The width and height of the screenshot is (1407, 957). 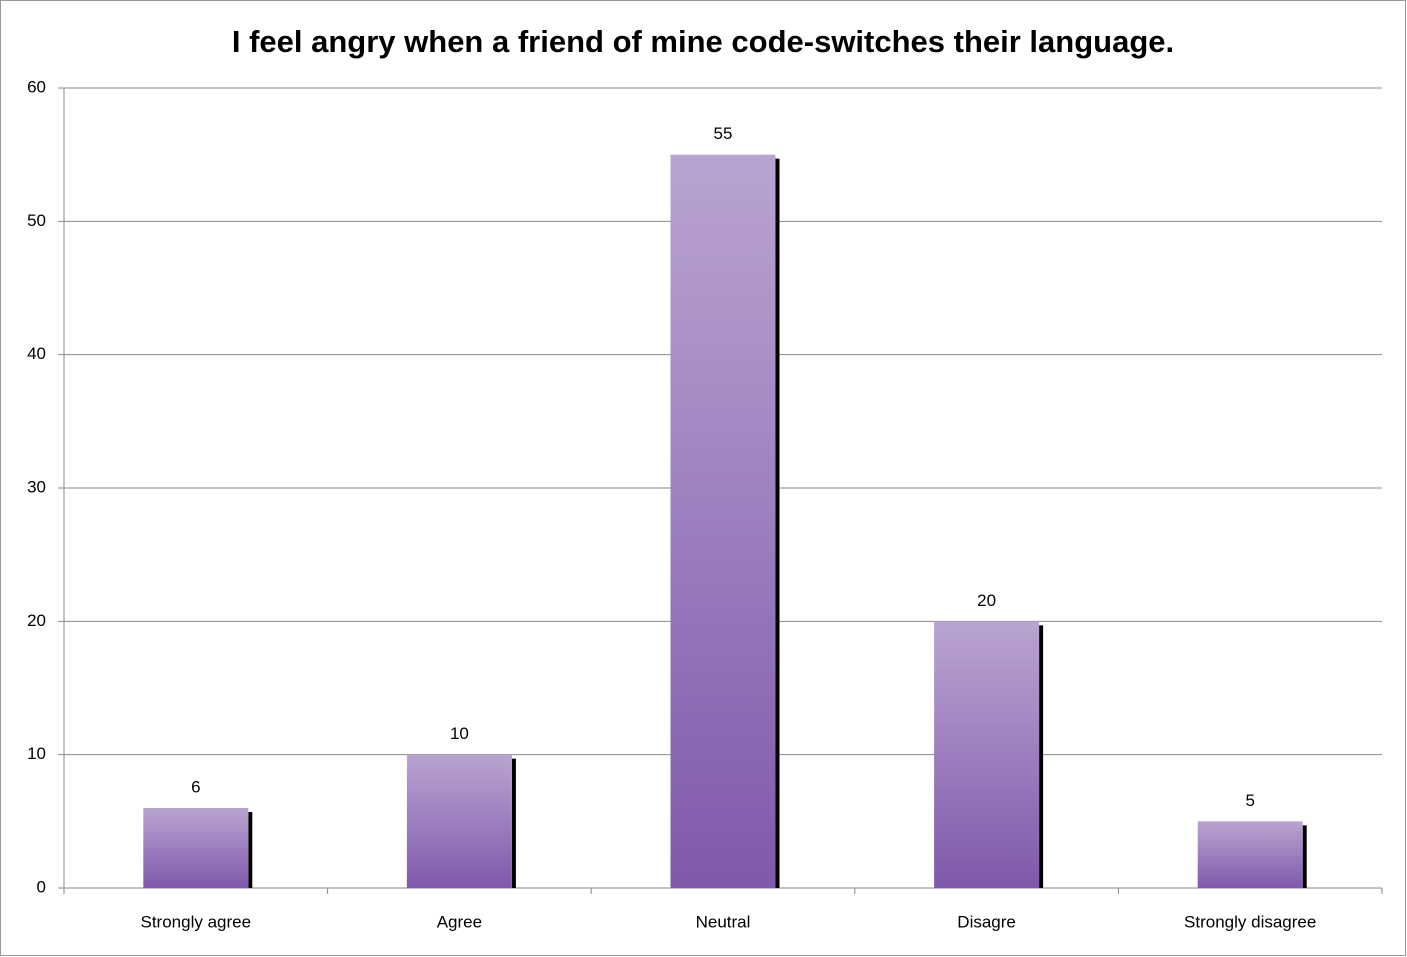 I want to click on x-tick-label: Strongly disagree, so click(x=1250, y=921).